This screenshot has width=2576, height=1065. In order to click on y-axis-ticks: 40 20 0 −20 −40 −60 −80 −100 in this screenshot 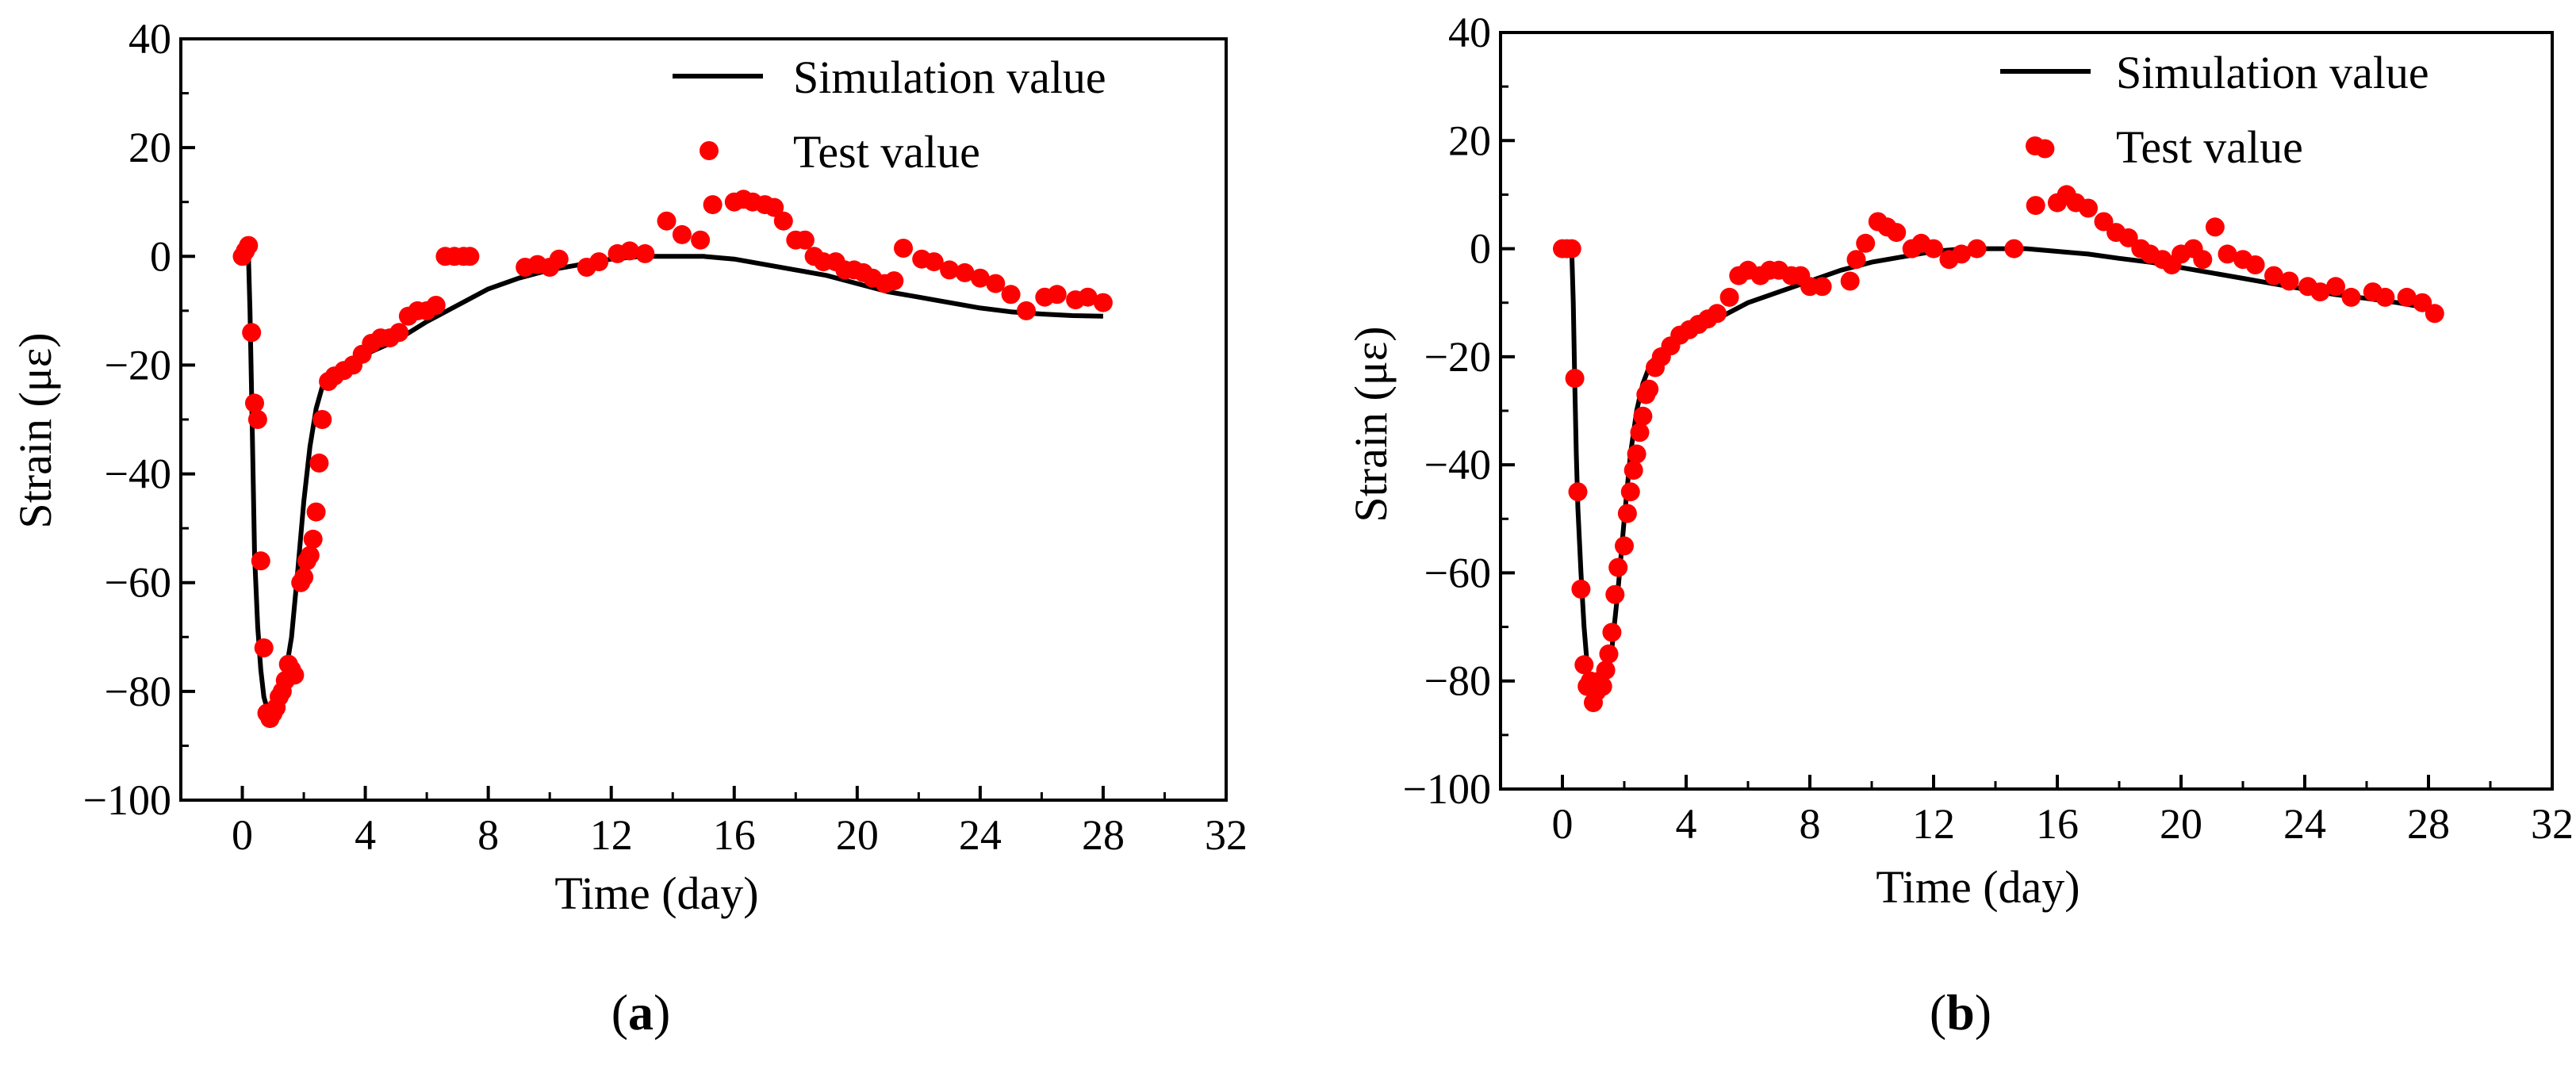, I will do `click(139, 419)`.